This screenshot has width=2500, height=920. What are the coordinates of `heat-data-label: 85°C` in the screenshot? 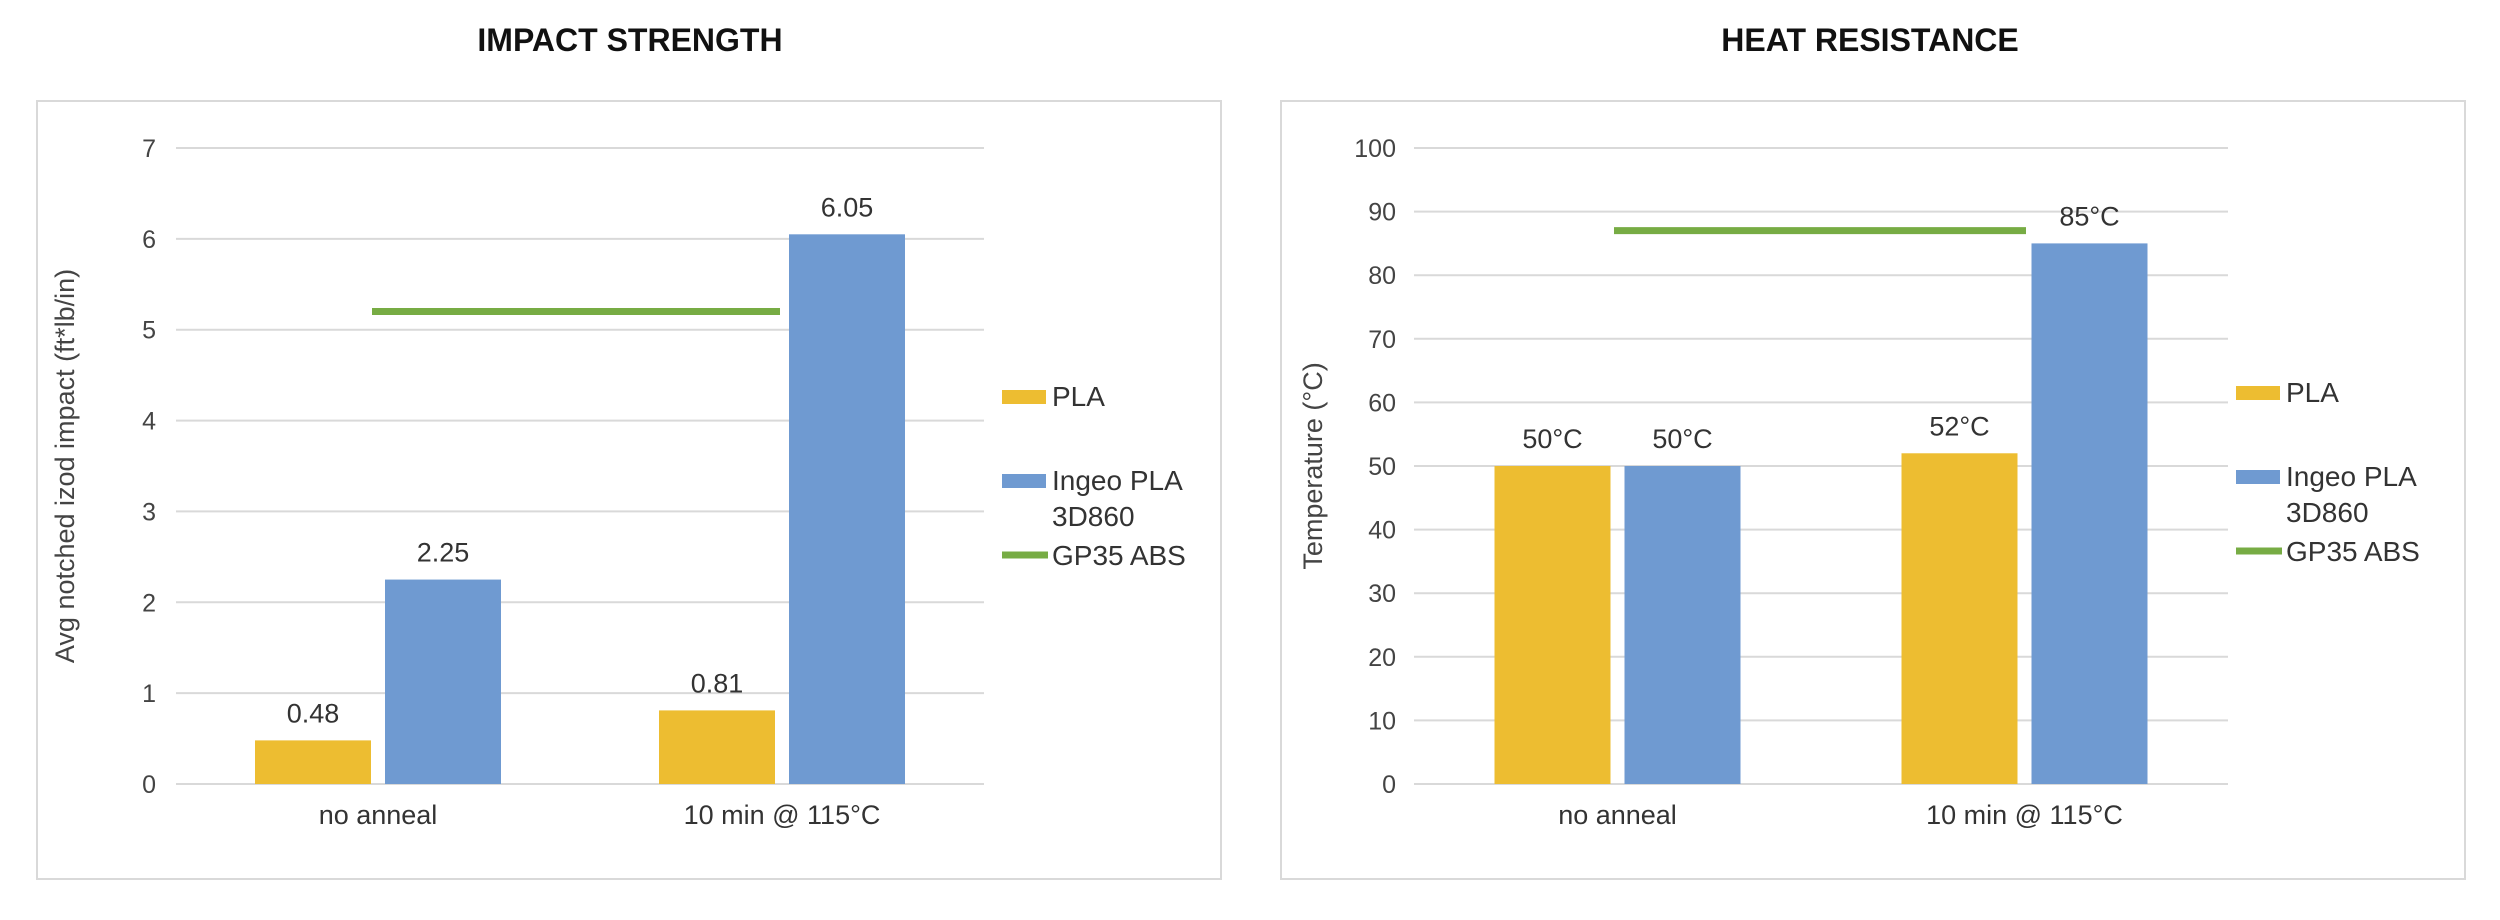 It's located at (2089, 216).